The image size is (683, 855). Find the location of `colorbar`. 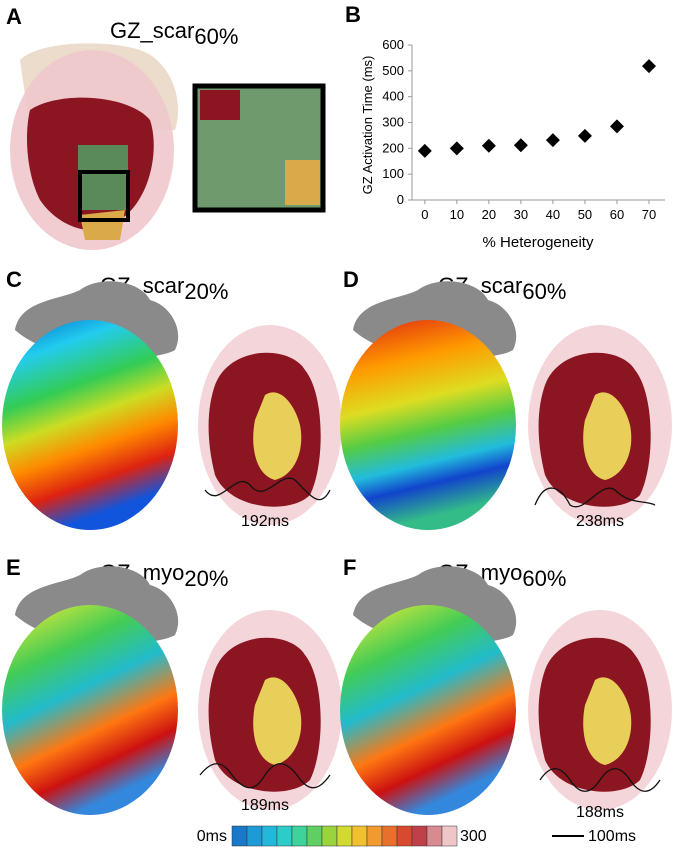

colorbar is located at coordinates (344, 836).